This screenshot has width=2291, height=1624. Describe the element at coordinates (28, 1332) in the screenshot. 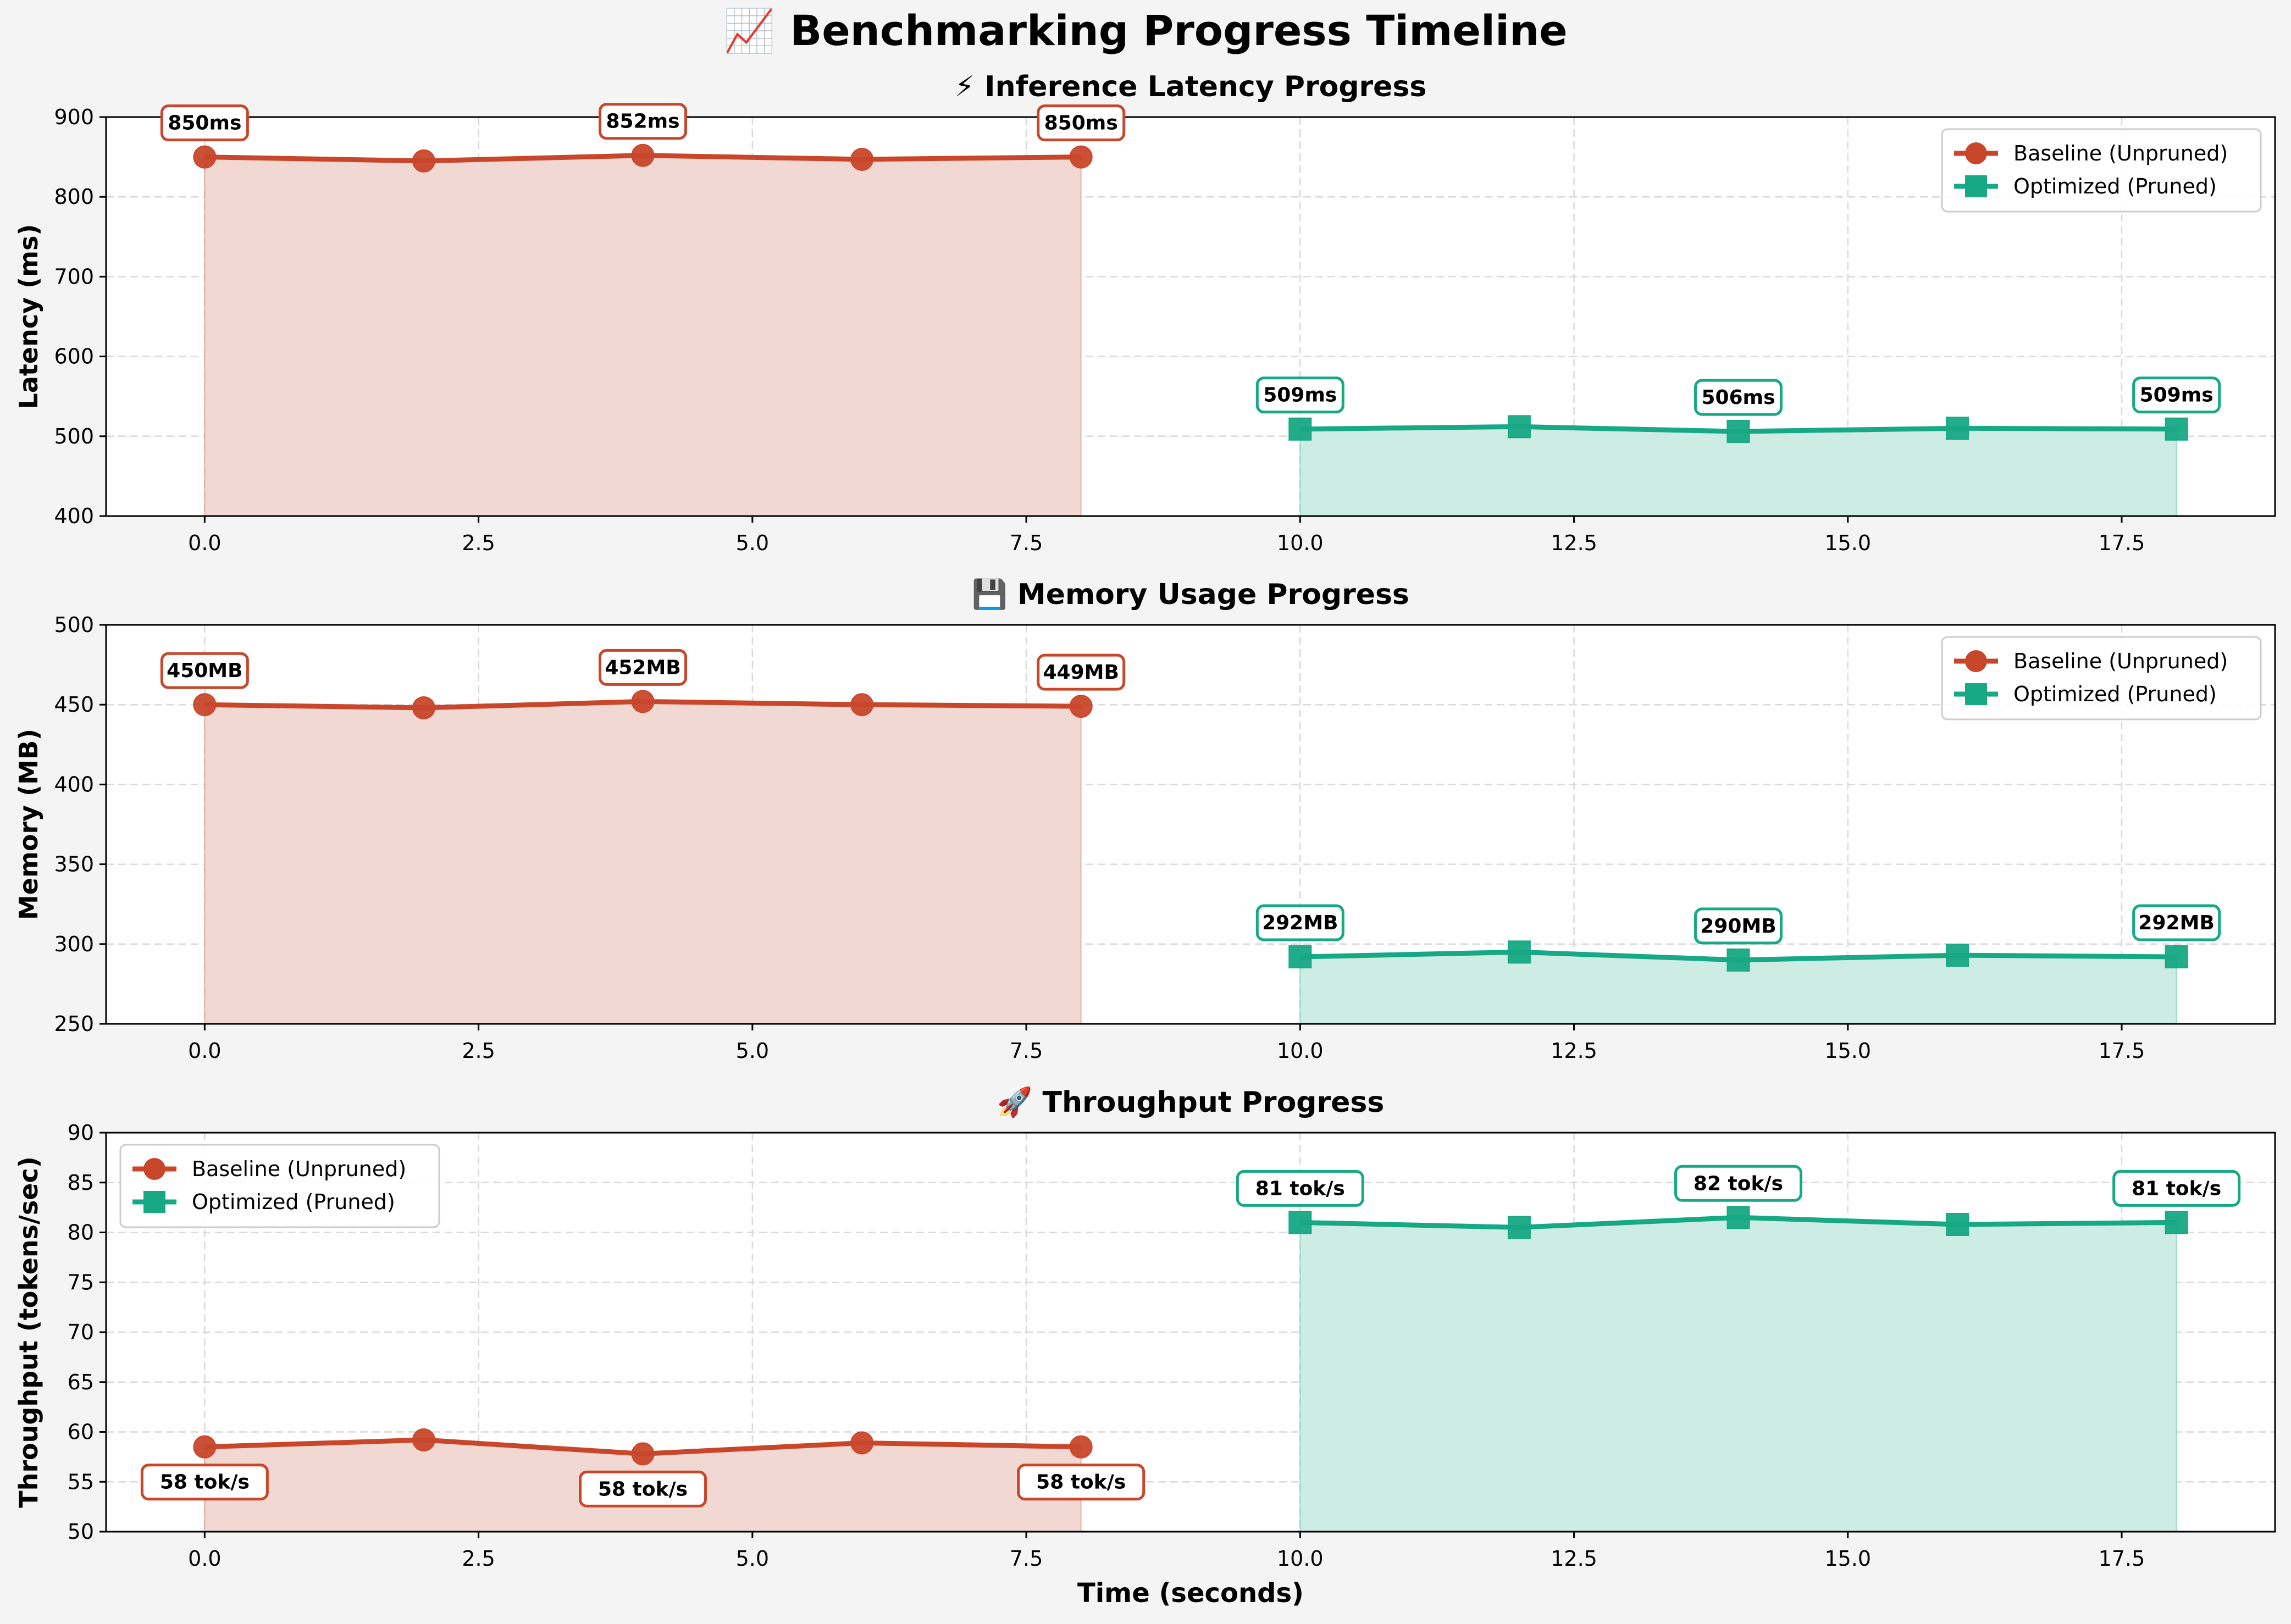

I see `y-axis-label: Throughput (tokens/sec)` at that location.